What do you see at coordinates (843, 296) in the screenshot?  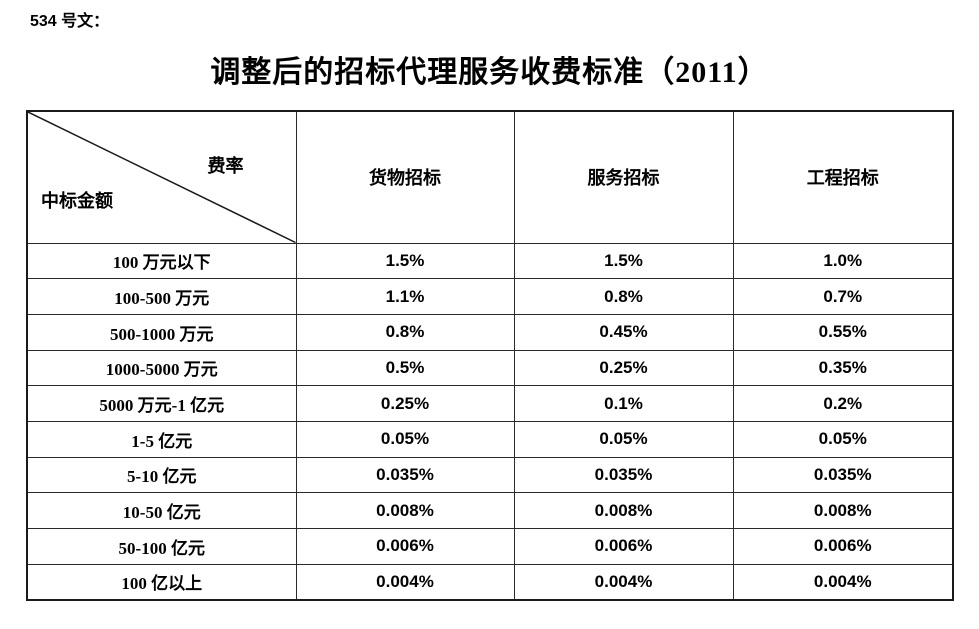 I see `fee-cell: 0.7%` at bounding box center [843, 296].